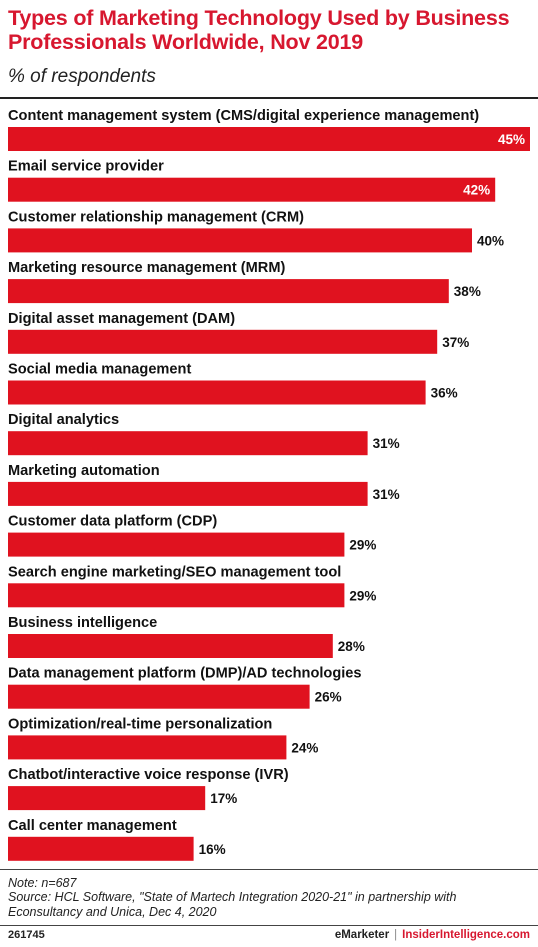  Describe the element at coordinates (42, 883) in the screenshot. I see `chart-note: Note: n=687` at that location.